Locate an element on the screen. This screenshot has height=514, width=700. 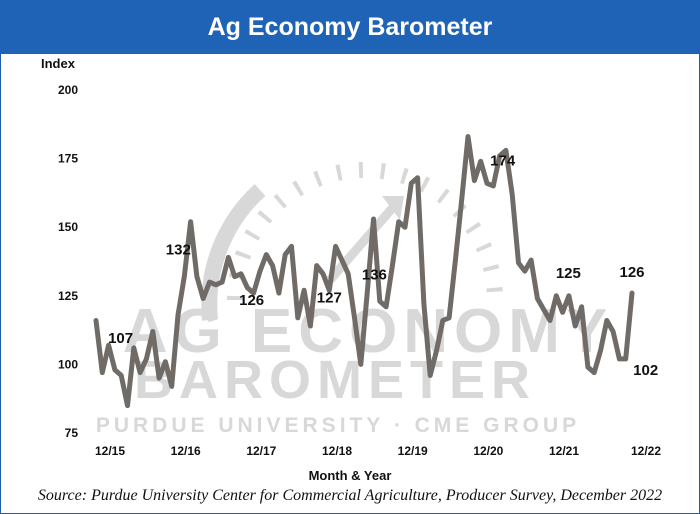
y-axis-label: Index is located at coordinates (58, 63).